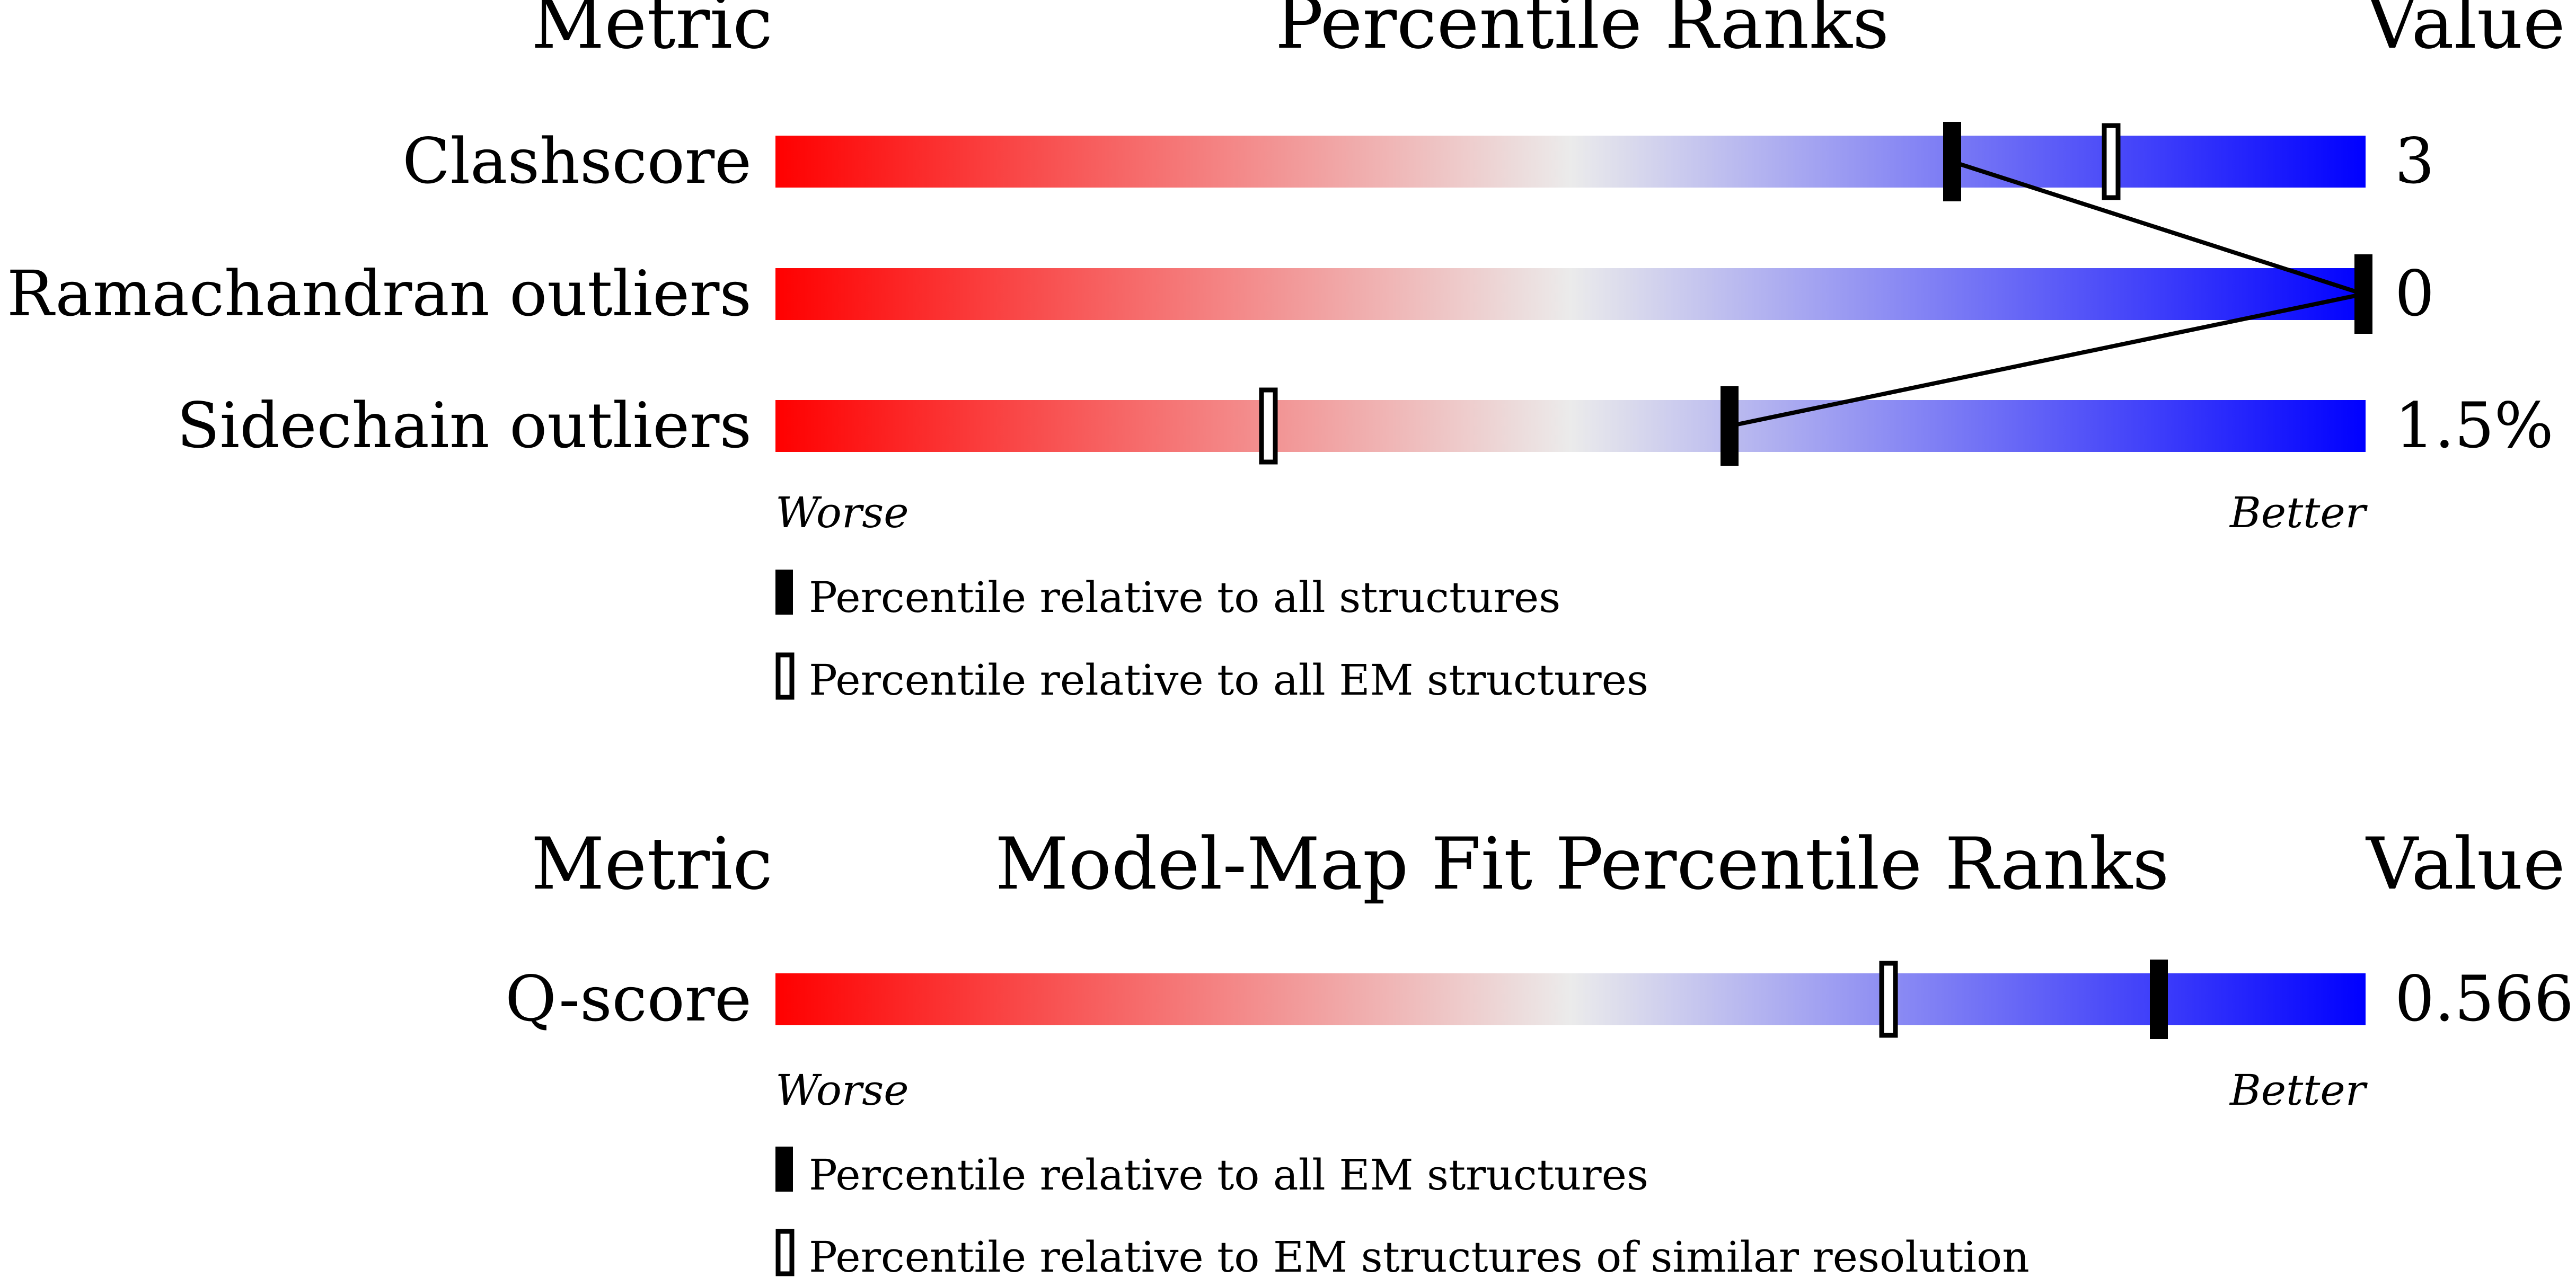 This screenshot has width=2576, height=1278. What do you see at coordinates (842, 1090) in the screenshot?
I see `panel2-worse-label: Worse` at bounding box center [842, 1090].